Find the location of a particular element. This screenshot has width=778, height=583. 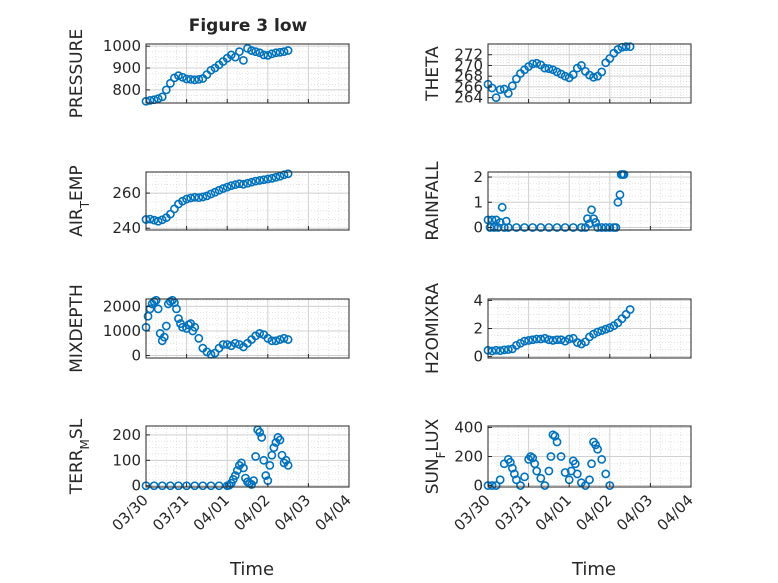

x-tick-label: 04/03 is located at coordinates (634, 512).